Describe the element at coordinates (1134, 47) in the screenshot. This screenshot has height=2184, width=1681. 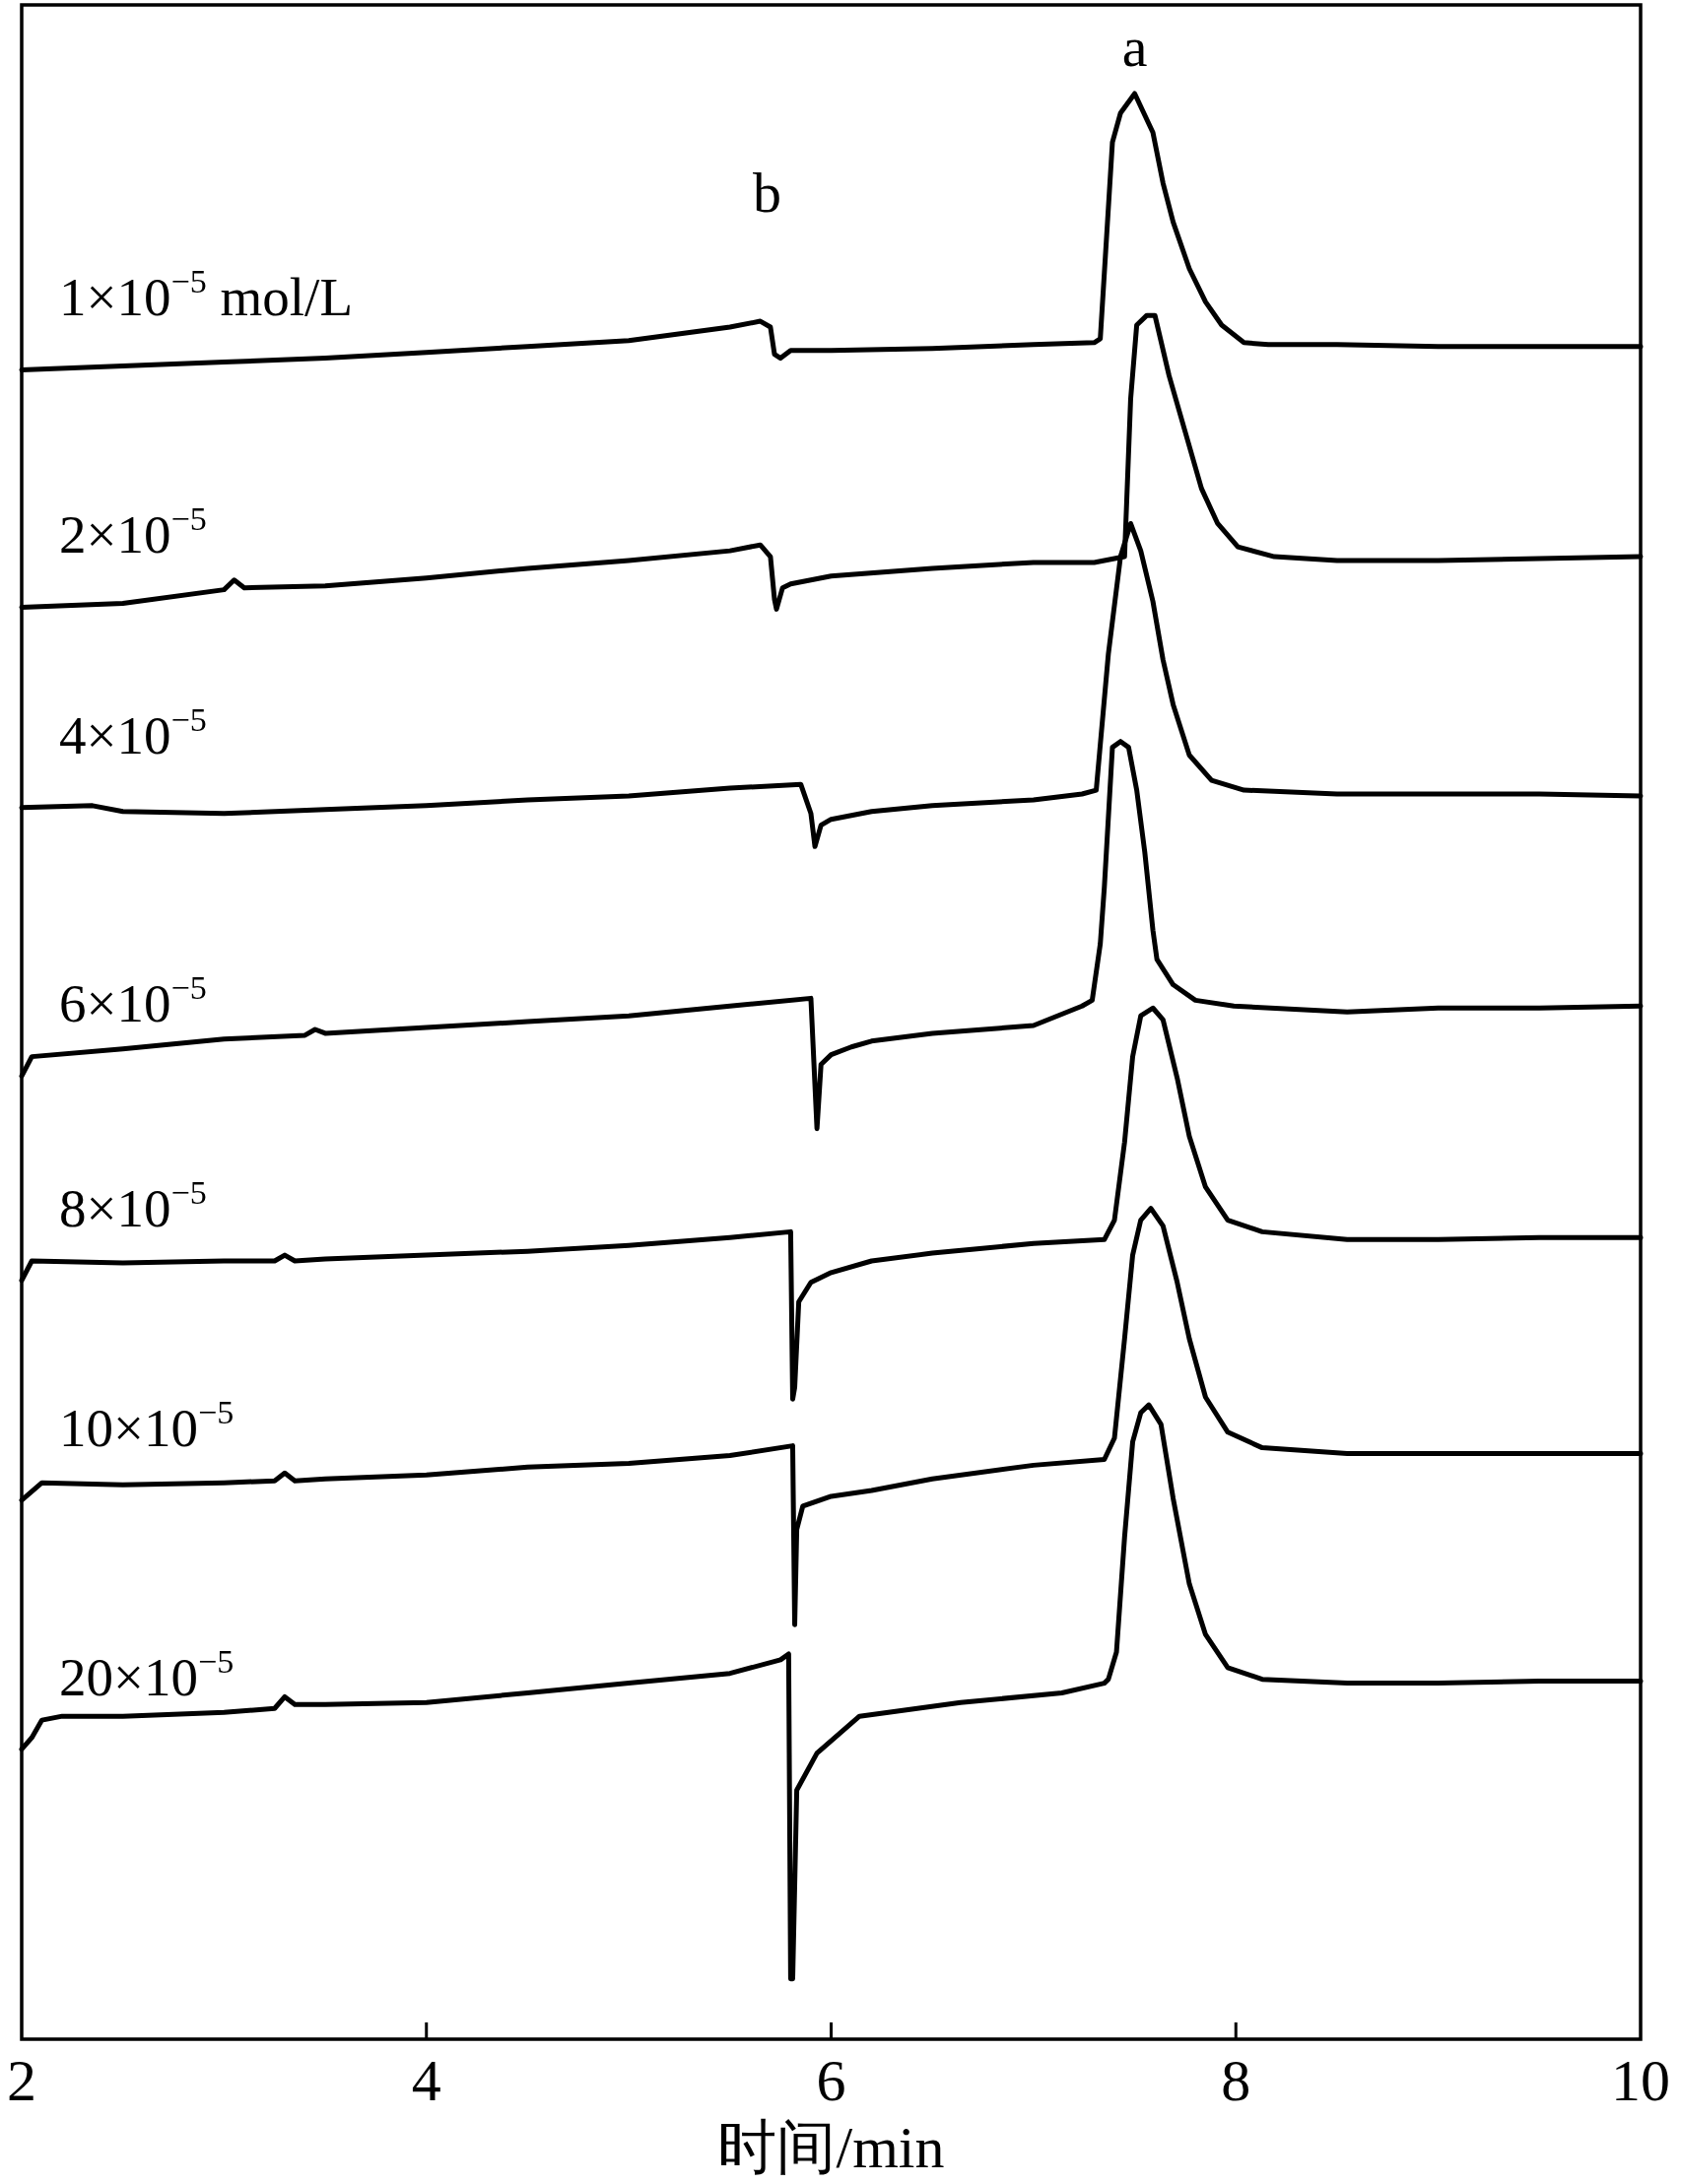
I see `annotation: a` at that location.